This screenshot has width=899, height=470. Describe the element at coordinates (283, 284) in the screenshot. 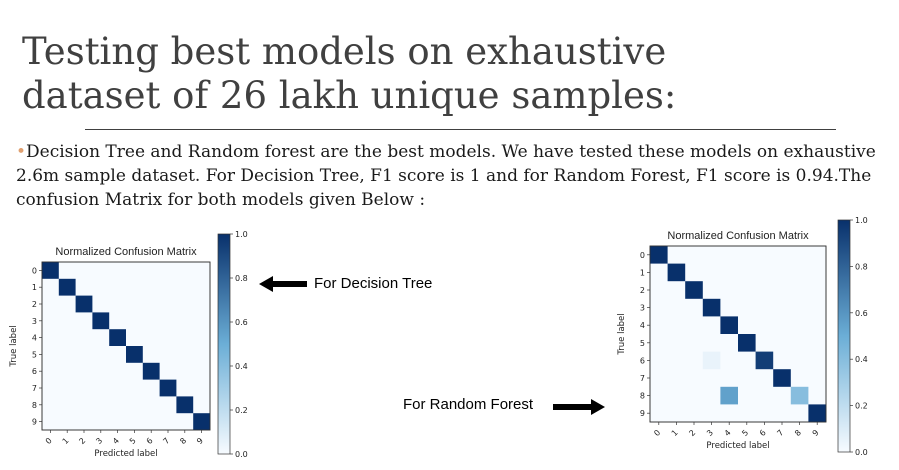

I see `arrow-left-icon` at that location.